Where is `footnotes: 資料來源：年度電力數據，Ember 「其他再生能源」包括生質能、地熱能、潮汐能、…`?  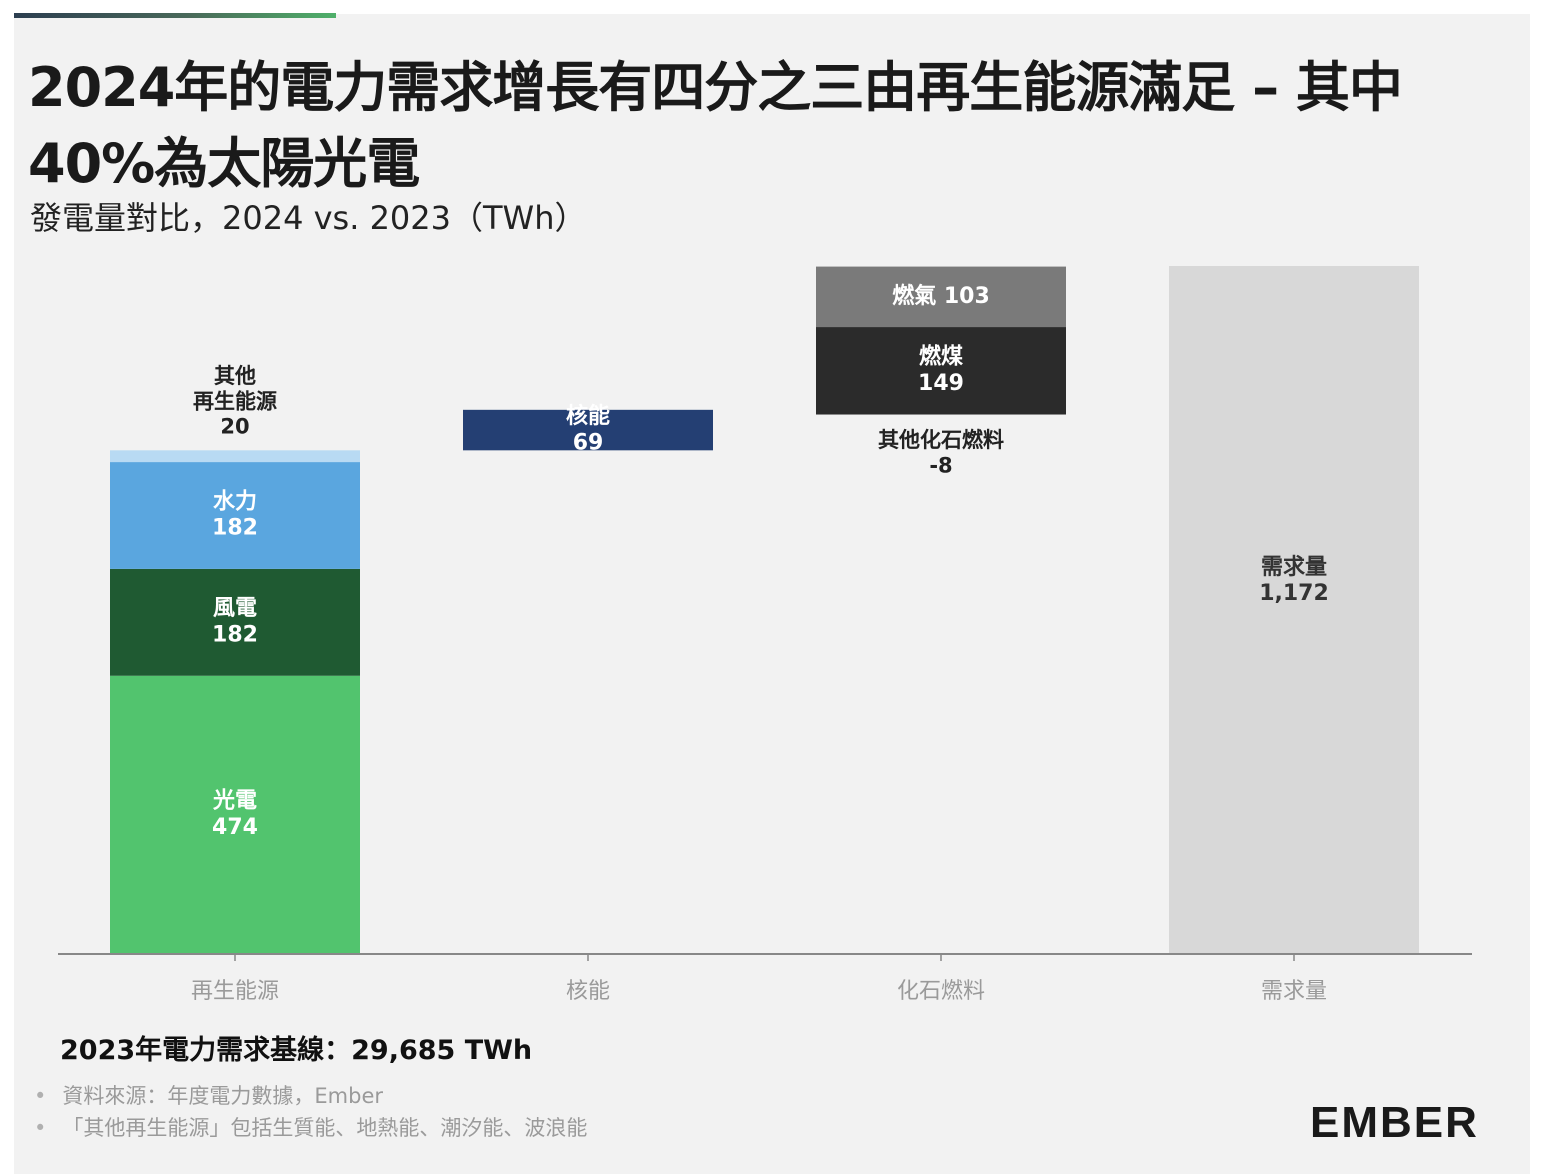 footnotes: 資料來源：年度電力數據，Ember 「其他再生能源」包括生質能、地熱能、潮汐能、… is located at coordinates (310, 1112).